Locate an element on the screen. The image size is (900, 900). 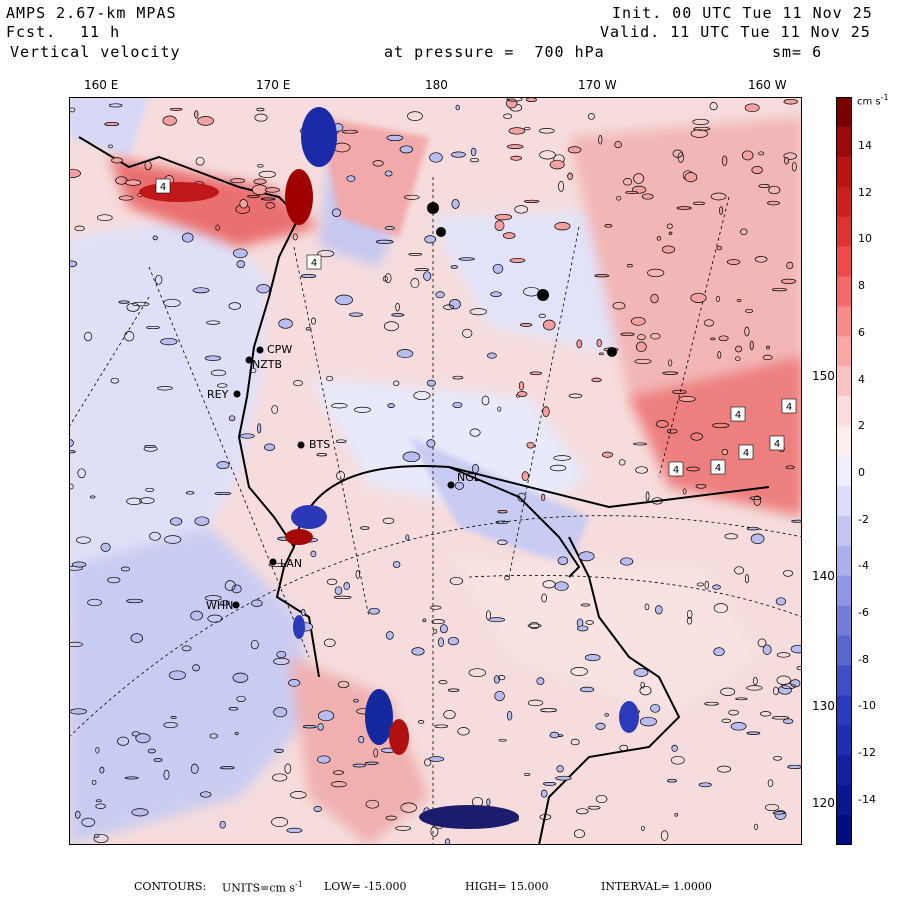
footer-units: UNITS=cm s-1 is located at coordinates (262, 887).